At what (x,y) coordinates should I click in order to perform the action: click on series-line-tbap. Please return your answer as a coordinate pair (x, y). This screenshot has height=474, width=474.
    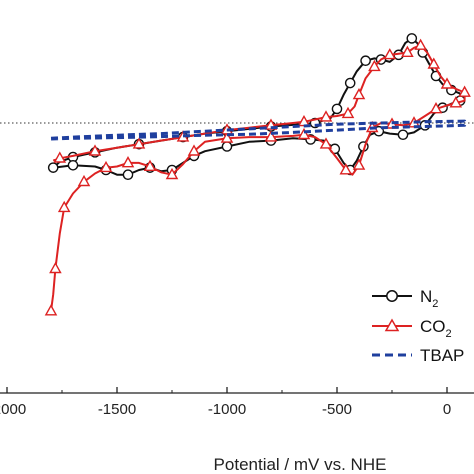
    Looking at the image, I should click on (258, 130).